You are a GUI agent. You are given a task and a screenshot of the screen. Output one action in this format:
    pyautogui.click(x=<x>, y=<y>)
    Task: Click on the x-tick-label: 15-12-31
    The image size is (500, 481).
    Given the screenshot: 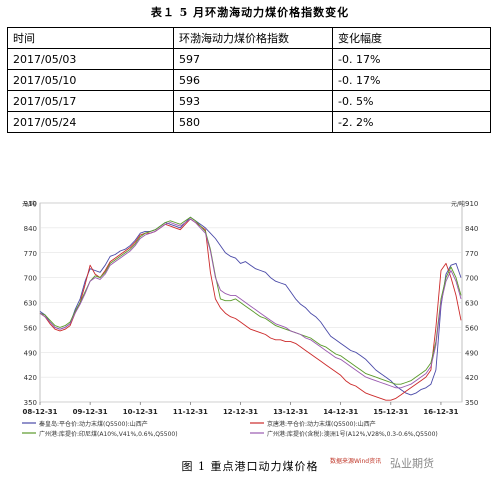 What is the action you would take?
    pyautogui.click(x=390, y=412)
    